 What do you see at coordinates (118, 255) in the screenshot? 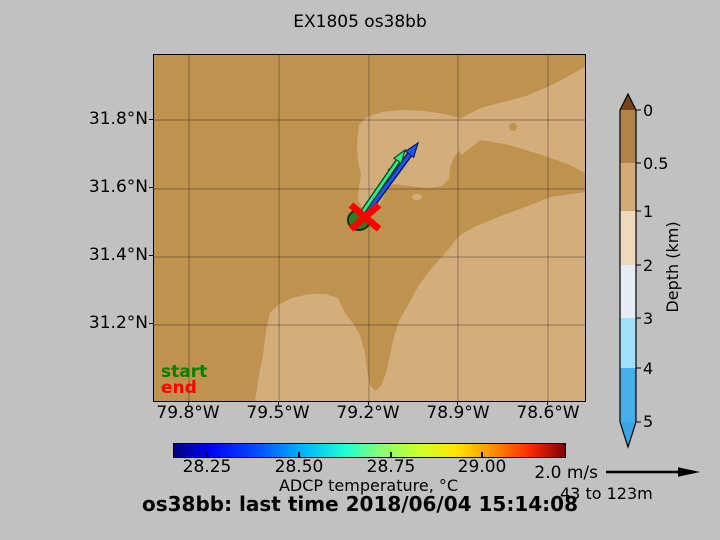
I see `y-tick-31.4N: 31.4°N` at bounding box center [118, 255].